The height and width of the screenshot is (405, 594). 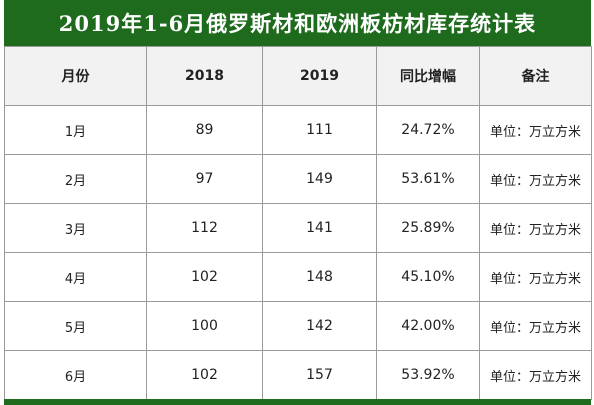 What do you see at coordinates (75, 375) in the screenshot?
I see `cell-month: 6月` at bounding box center [75, 375].